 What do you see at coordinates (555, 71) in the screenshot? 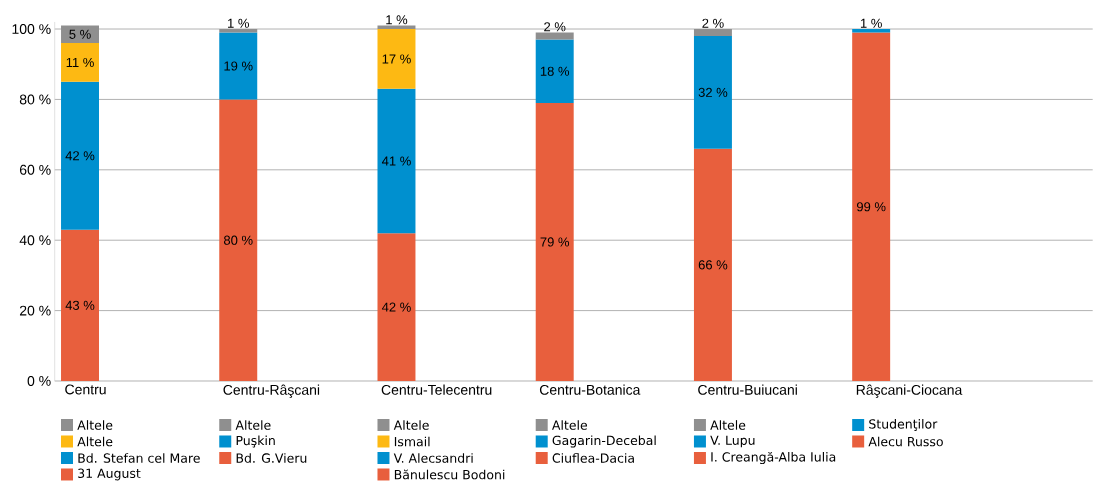
I see `data-label: 18 %` at bounding box center [555, 71].